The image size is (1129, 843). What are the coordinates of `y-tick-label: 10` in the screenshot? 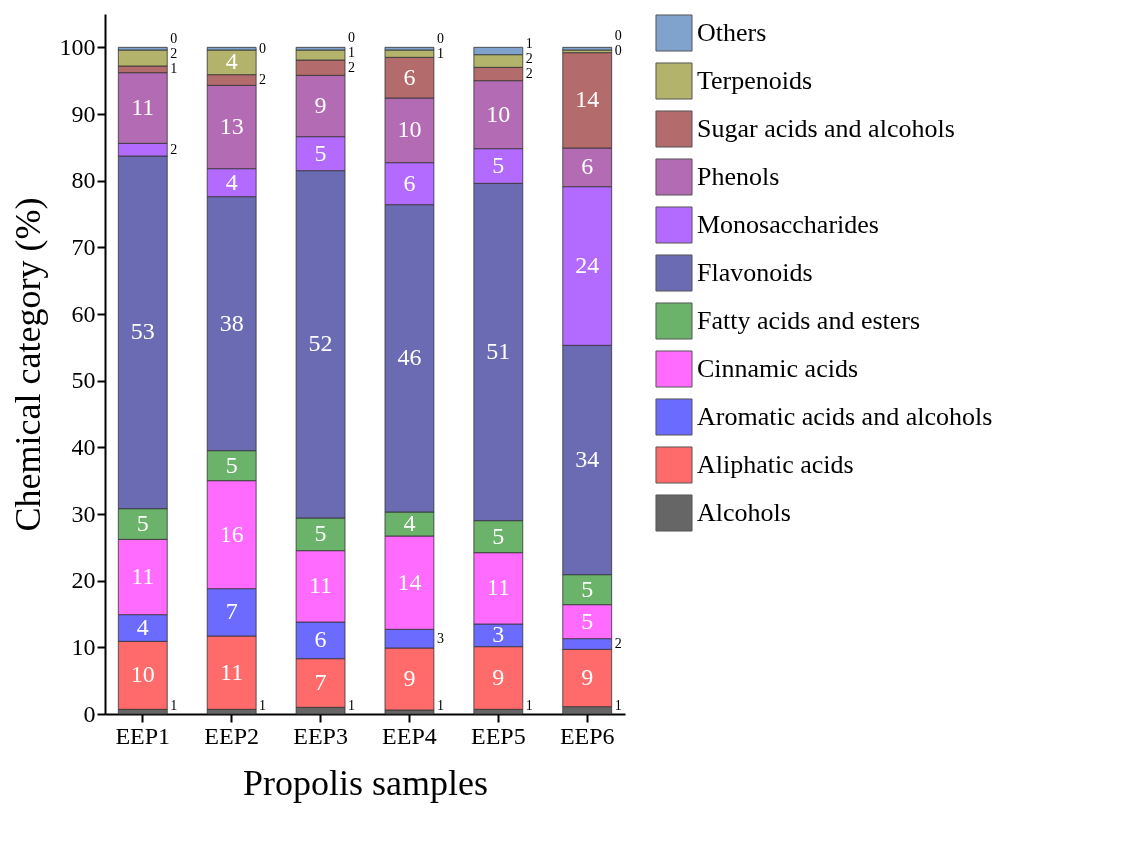 It's located at (83, 646).